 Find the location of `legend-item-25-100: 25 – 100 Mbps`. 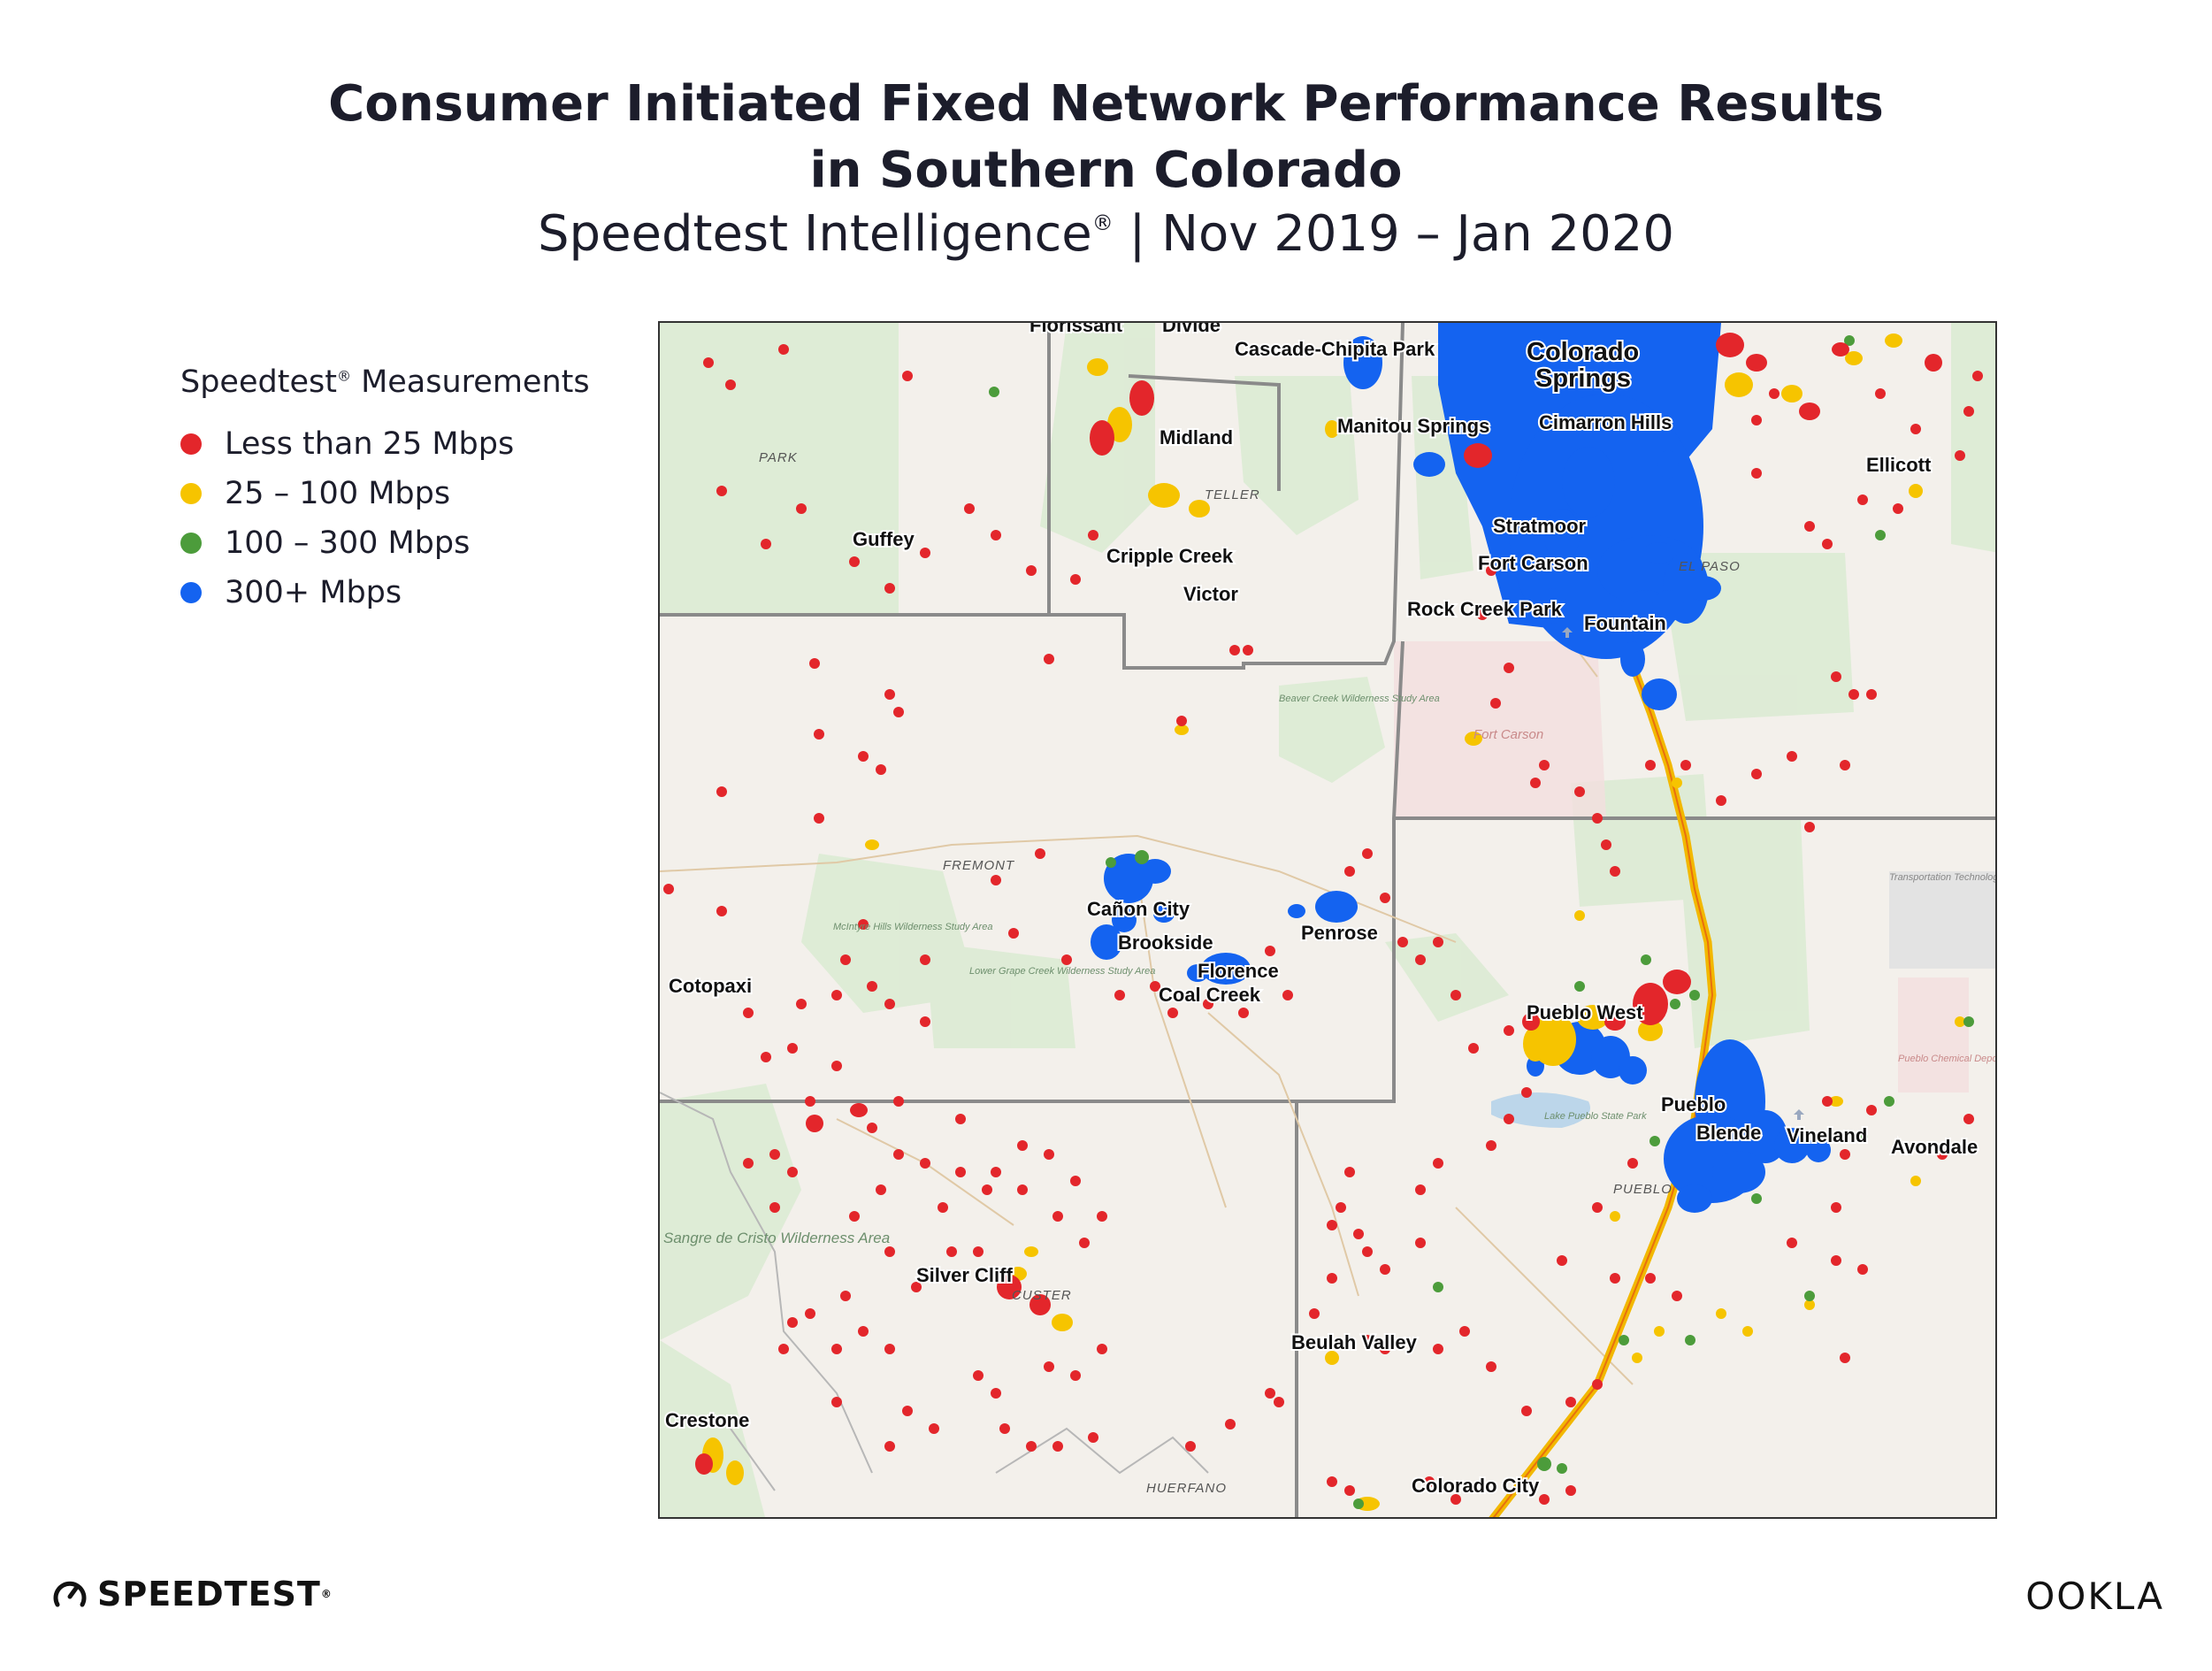

legend-item-25-100: 25 – 100 Mbps is located at coordinates (385, 493).